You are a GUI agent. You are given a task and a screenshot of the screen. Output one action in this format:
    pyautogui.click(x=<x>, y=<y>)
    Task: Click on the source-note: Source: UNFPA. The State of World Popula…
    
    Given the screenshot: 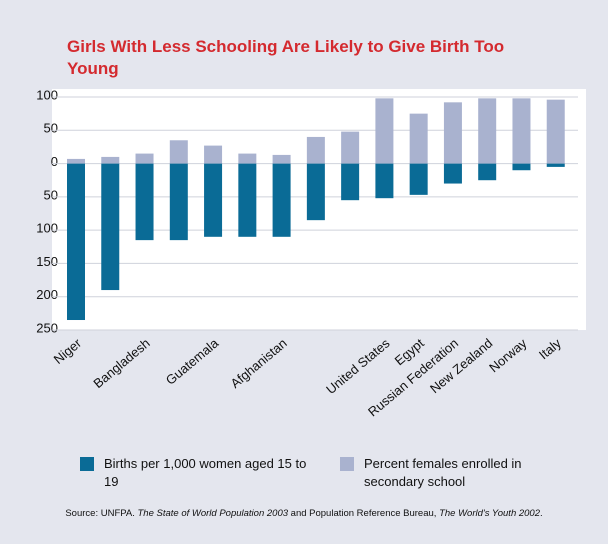 What is the action you would take?
    pyautogui.click(x=304, y=513)
    